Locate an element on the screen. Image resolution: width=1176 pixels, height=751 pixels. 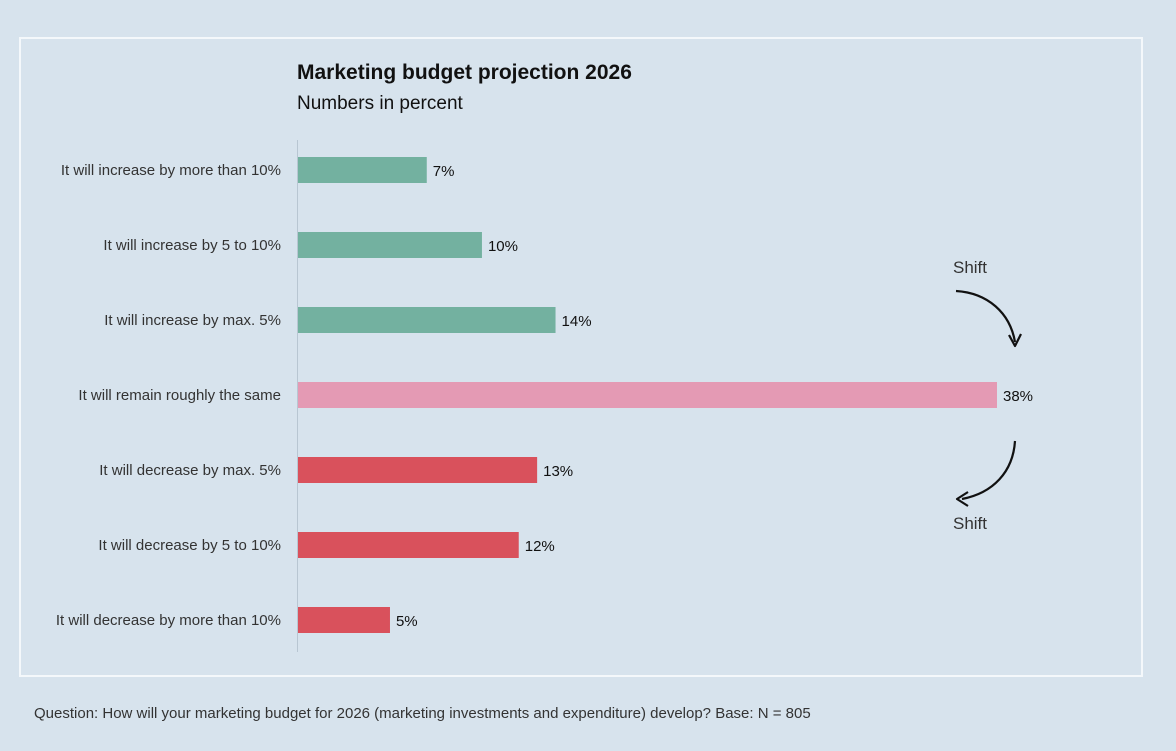
shift-arrow-back-icon is located at coordinates (986, 473).